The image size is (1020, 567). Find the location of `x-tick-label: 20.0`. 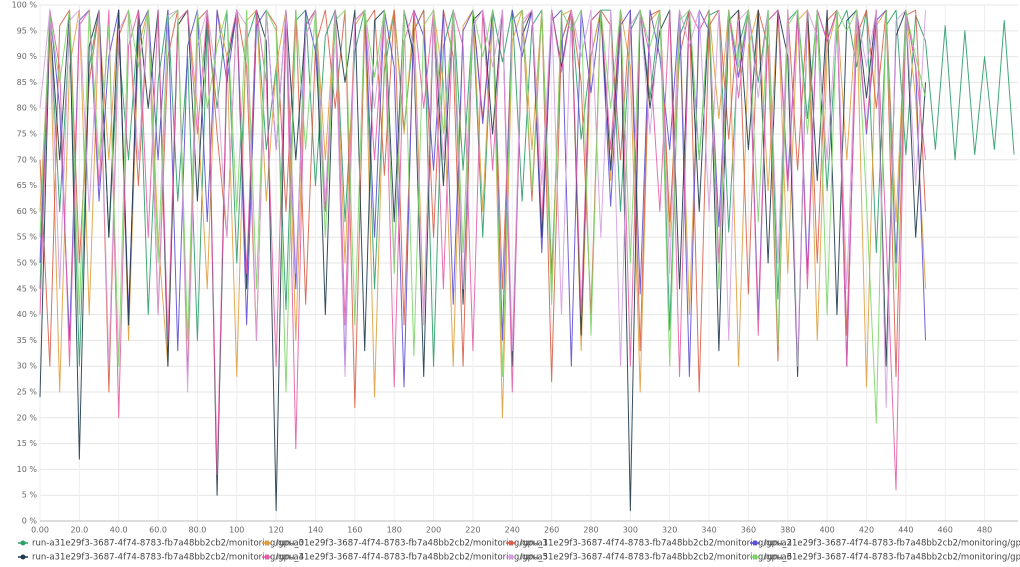

x-tick-label: 20.0 is located at coordinates (79, 530).